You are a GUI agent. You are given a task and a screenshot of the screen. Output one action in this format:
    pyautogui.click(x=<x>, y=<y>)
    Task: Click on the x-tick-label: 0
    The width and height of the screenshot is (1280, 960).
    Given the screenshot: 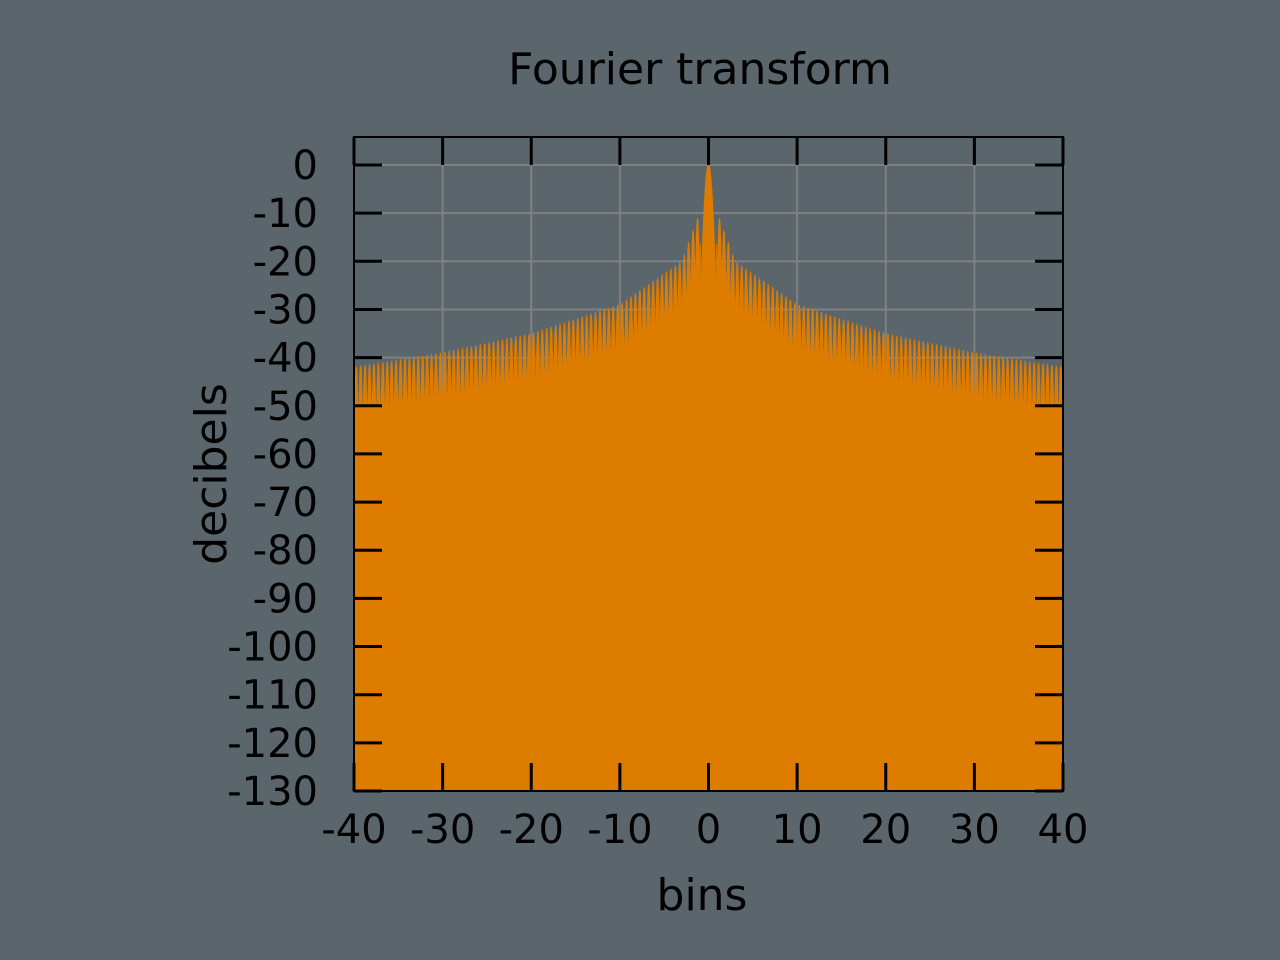 What is the action you would take?
    pyautogui.click(x=708, y=830)
    